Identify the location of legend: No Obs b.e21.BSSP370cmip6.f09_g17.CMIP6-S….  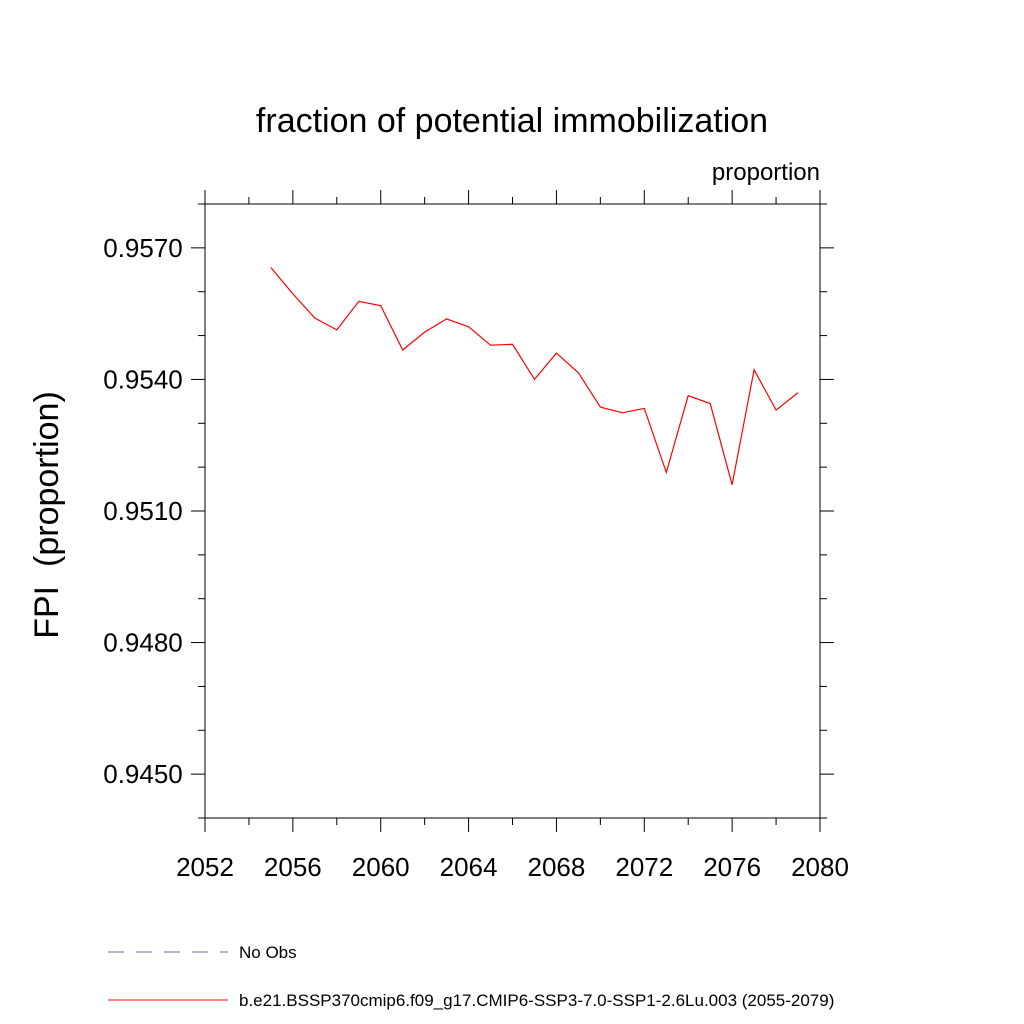
(471, 976).